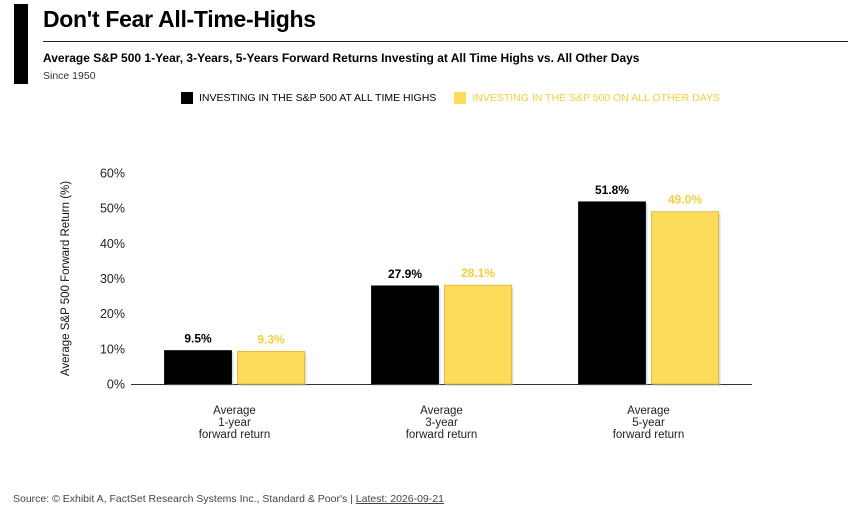 This screenshot has height=511, width=860. What do you see at coordinates (445, 41) in the screenshot?
I see `title-divider` at bounding box center [445, 41].